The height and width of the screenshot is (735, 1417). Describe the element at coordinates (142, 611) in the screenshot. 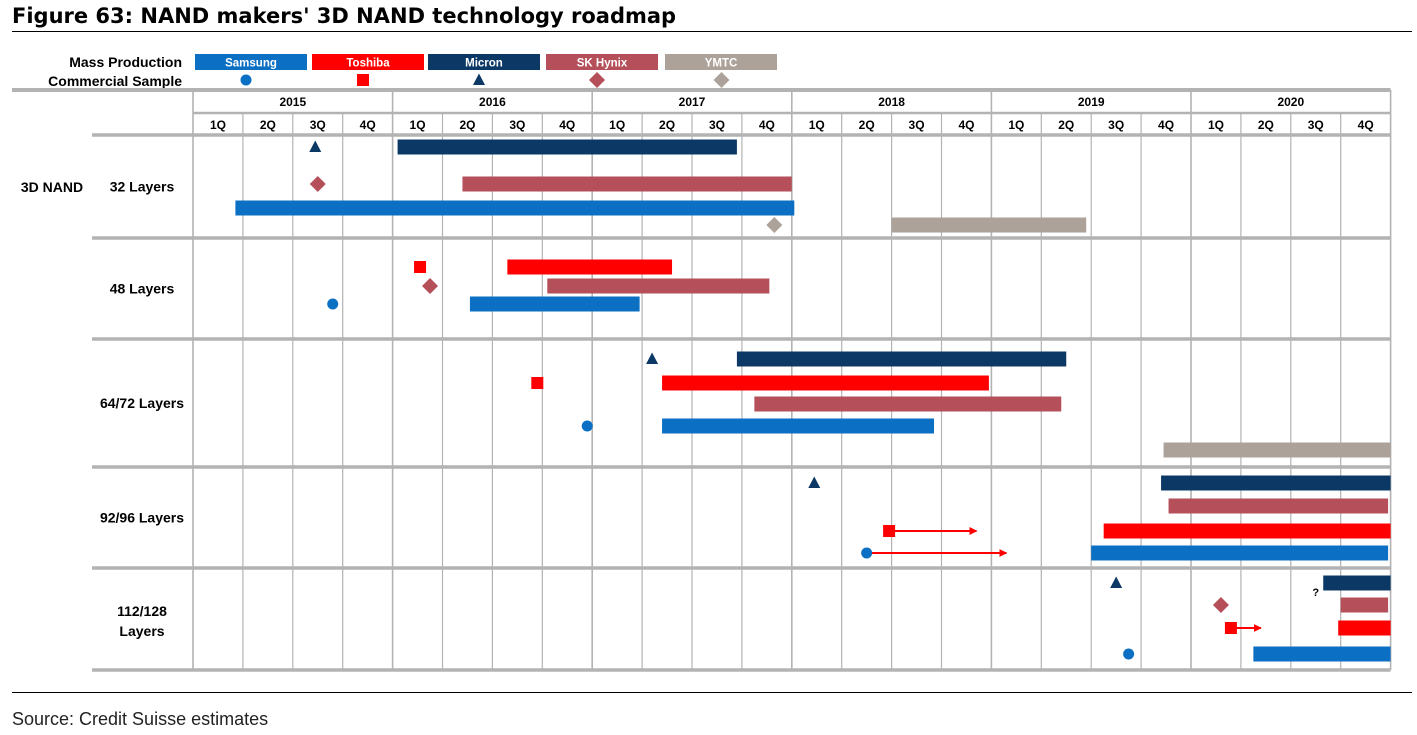

I see `row-label-112-128-layers: 112/128` at that location.